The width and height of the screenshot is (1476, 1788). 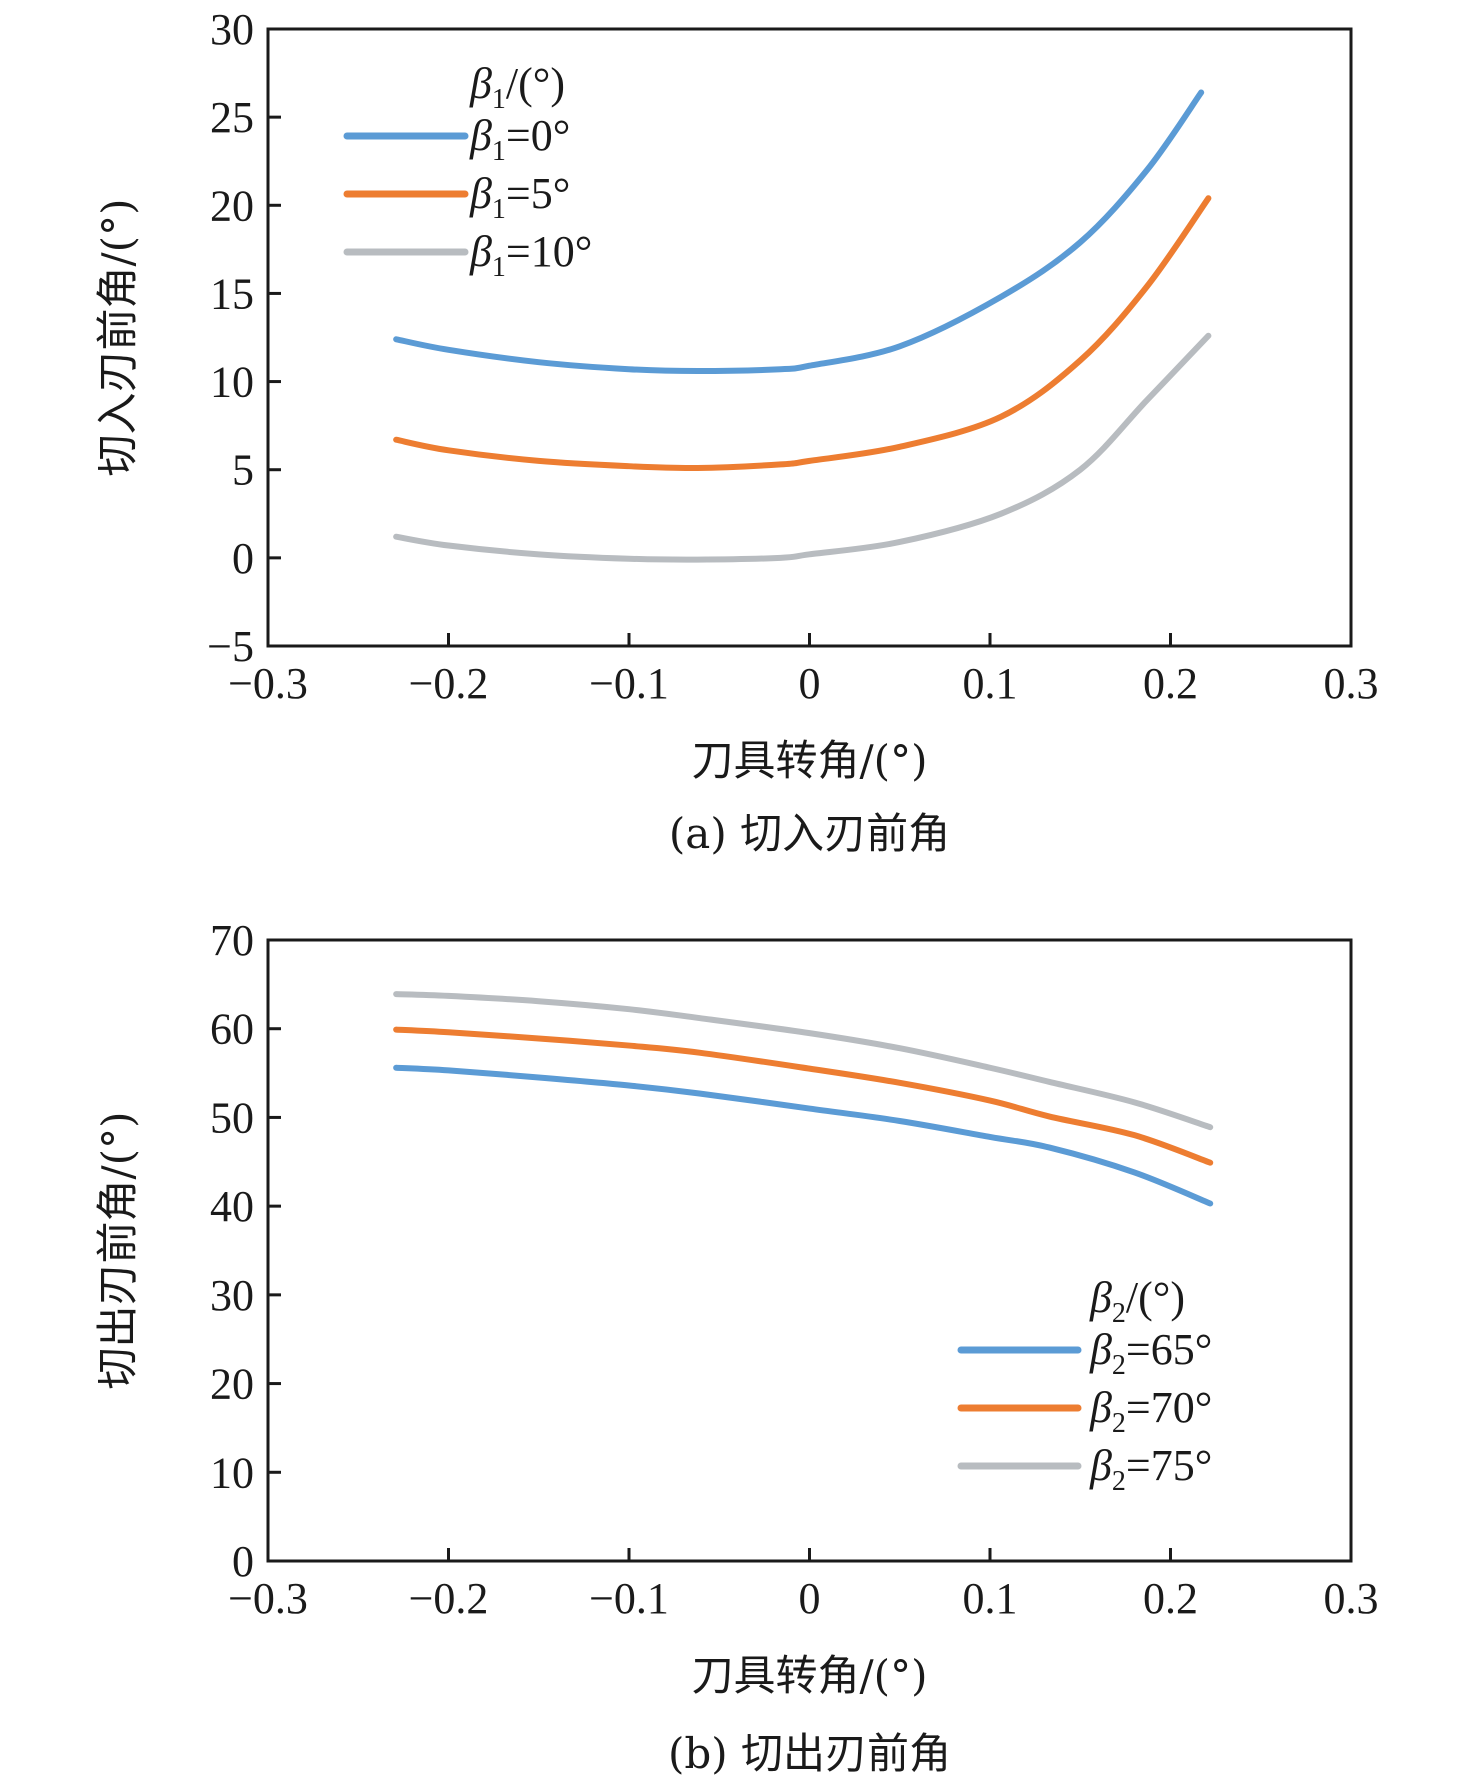 What do you see at coordinates (230, 646) in the screenshot?
I see `y-tick-label: −5` at bounding box center [230, 646].